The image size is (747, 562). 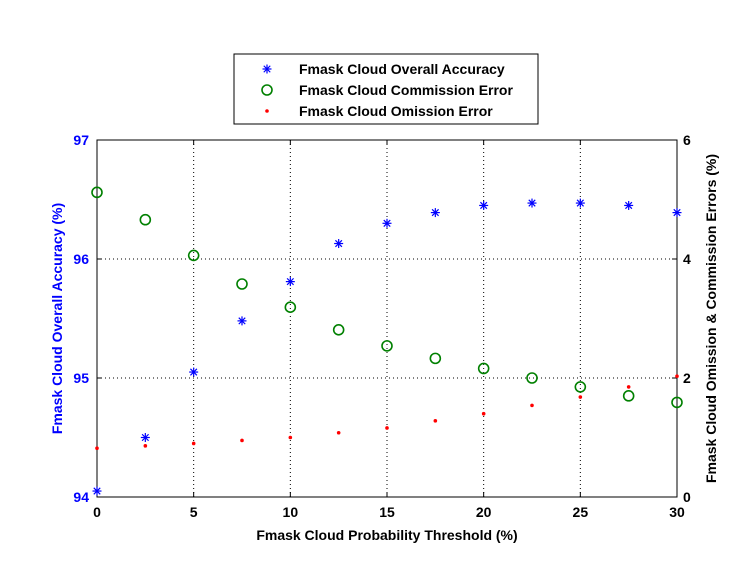 I want to click on x-tick-label: 30, so click(x=677, y=512).